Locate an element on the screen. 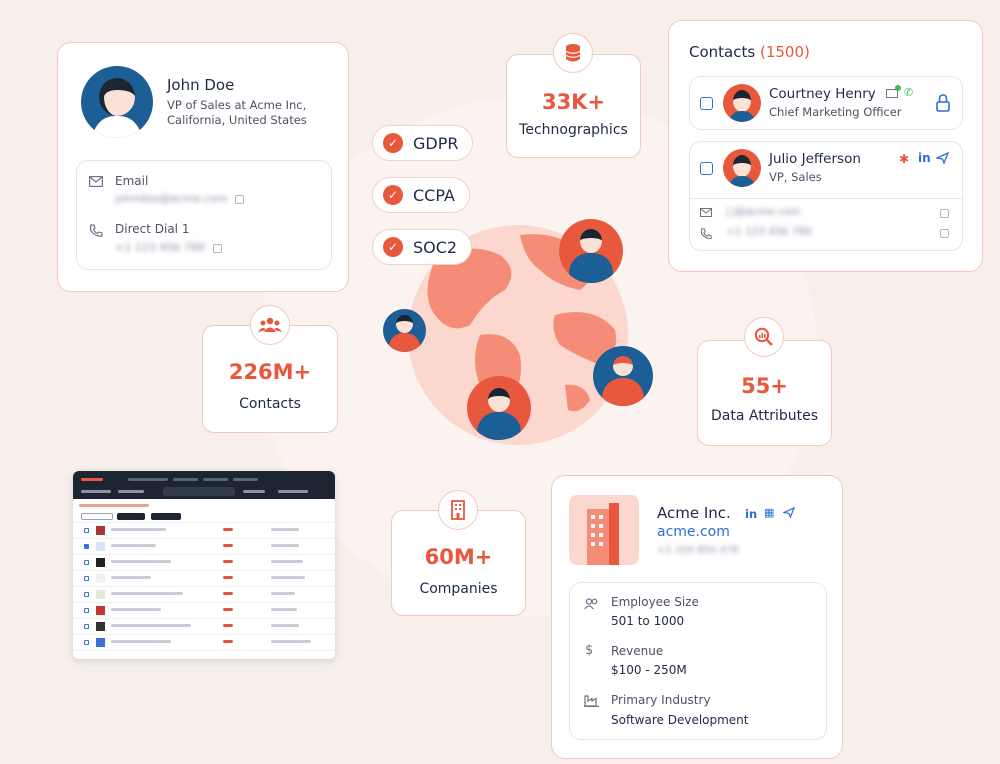 The height and width of the screenshot is (764, 1000). phone-value: +1 123 456 789 is located at coordinates (168, 247).